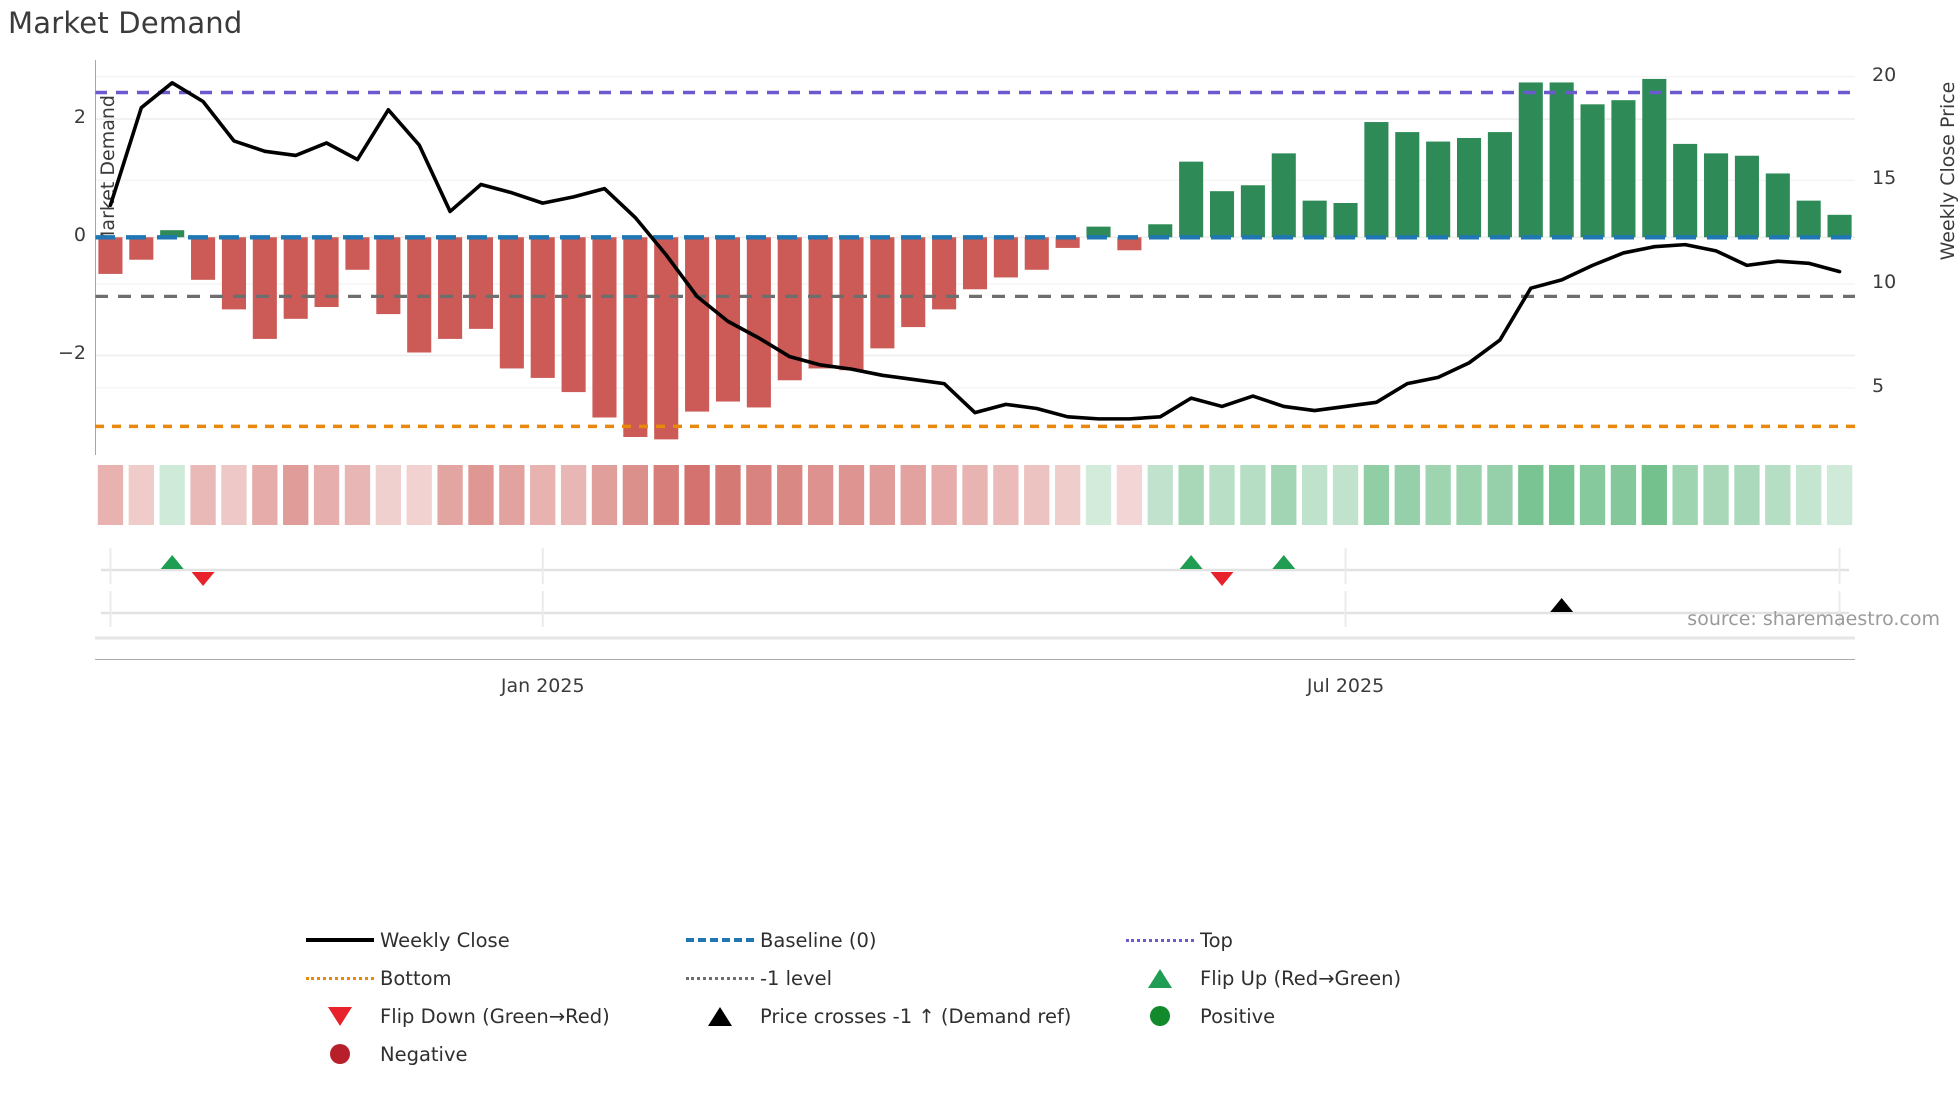 The height and width of the screenshot is (1102, 1960). Describe the element at coordinates (1320, 1016) in the screenshot. I see `legend-item: Positive` at that location.